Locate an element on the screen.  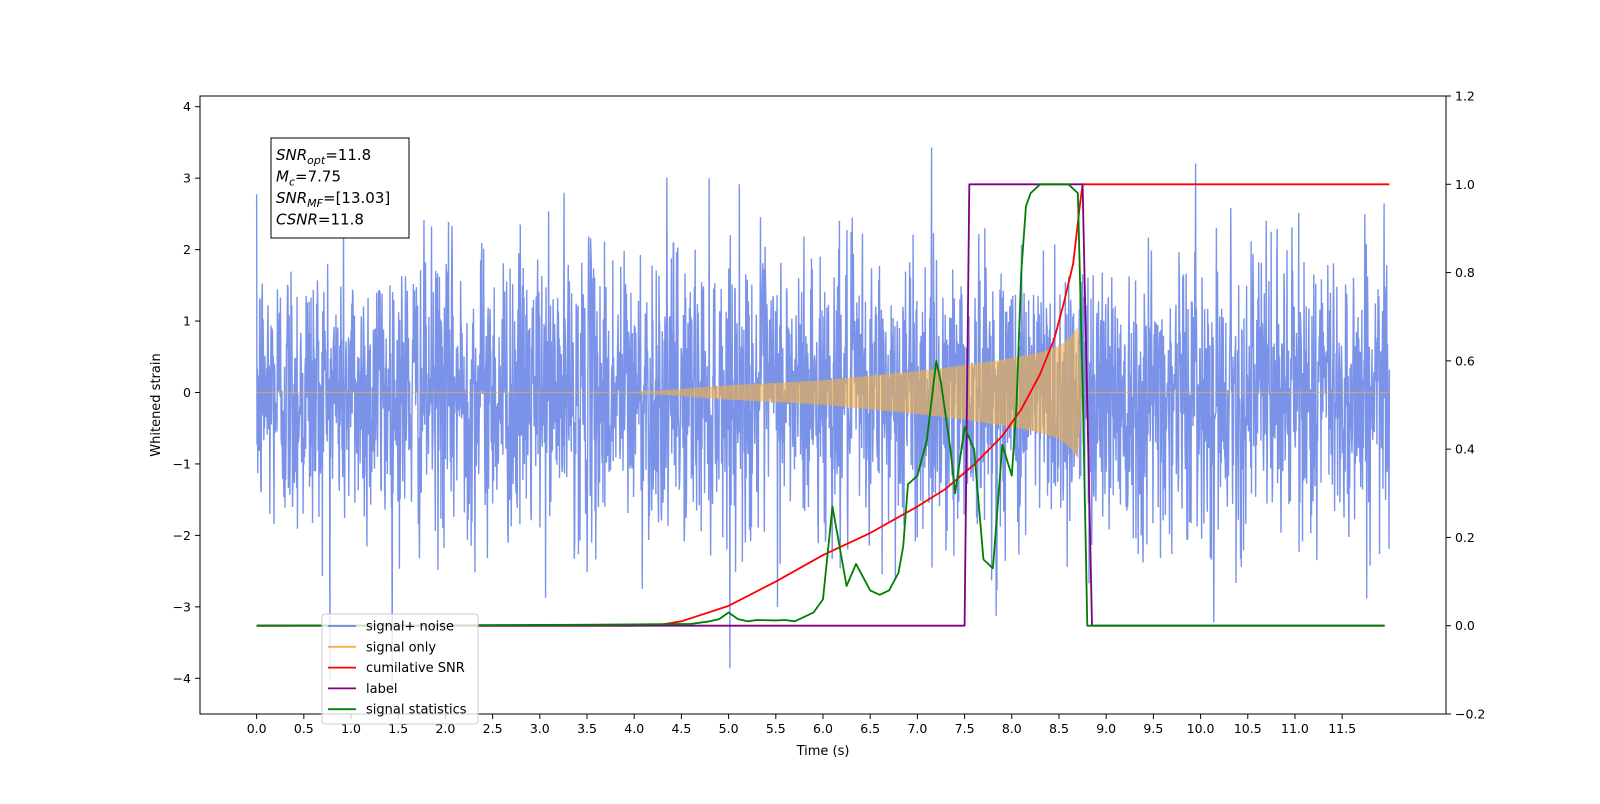
x-tick-label: 5.5 is located at coordinates (776, 728).